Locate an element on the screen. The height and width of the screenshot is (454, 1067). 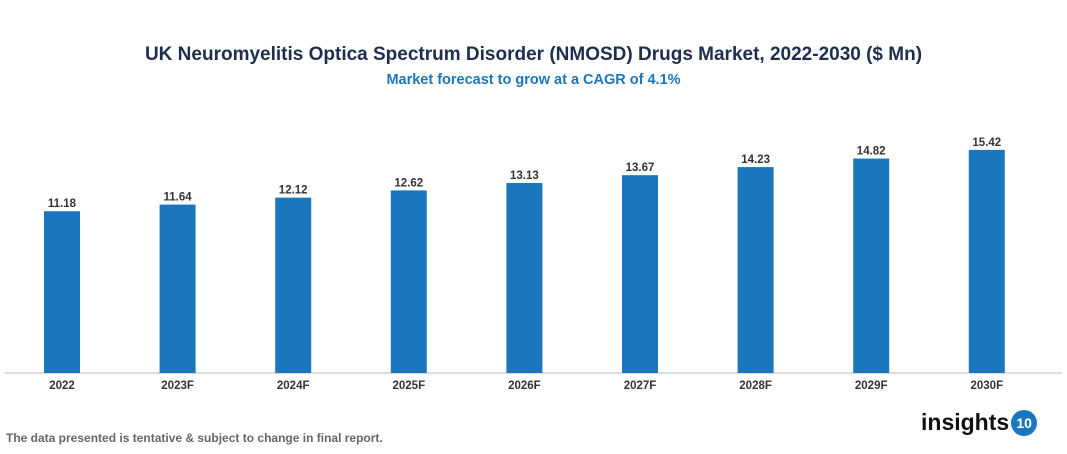
bar-2025F is located at coordinates (408, 281).